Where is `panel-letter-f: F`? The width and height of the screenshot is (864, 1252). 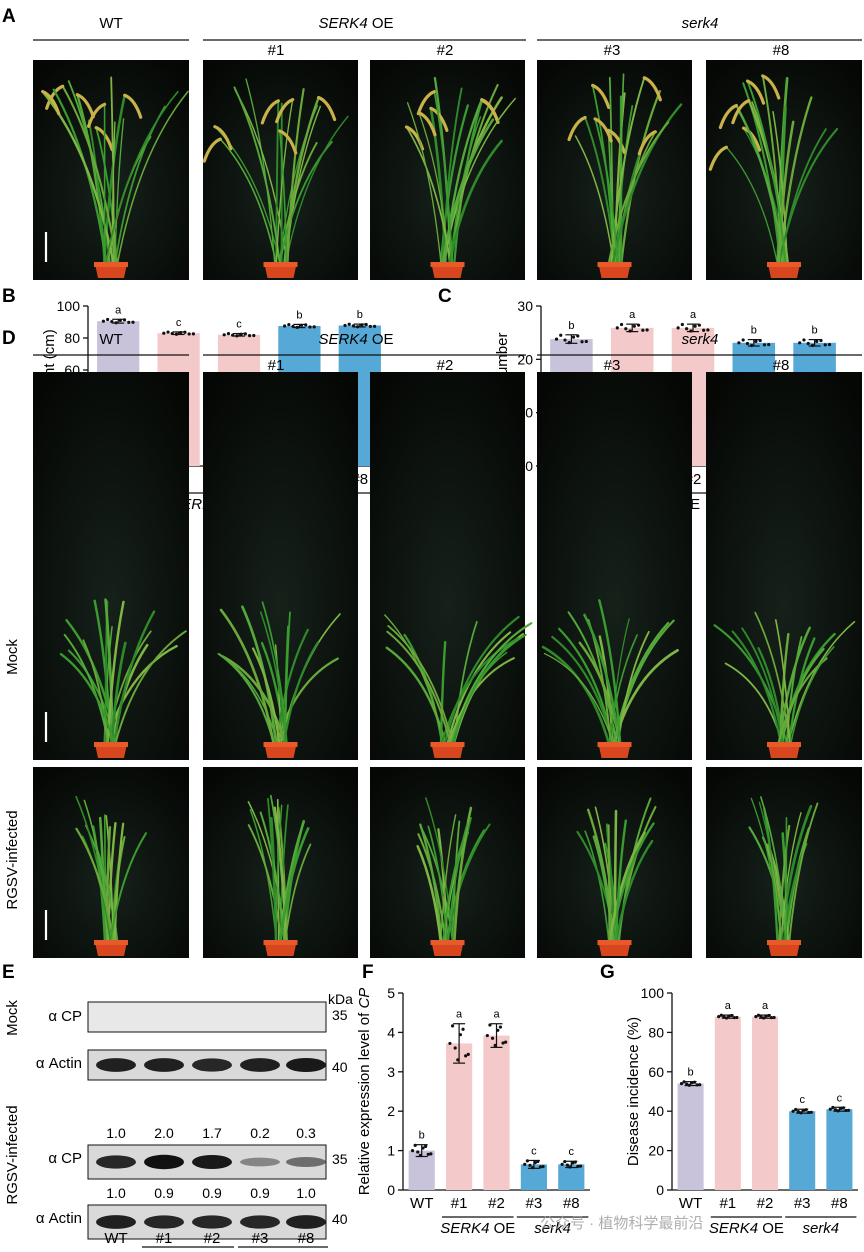
panel-letter-f: F is located at coordinates (368, 972).